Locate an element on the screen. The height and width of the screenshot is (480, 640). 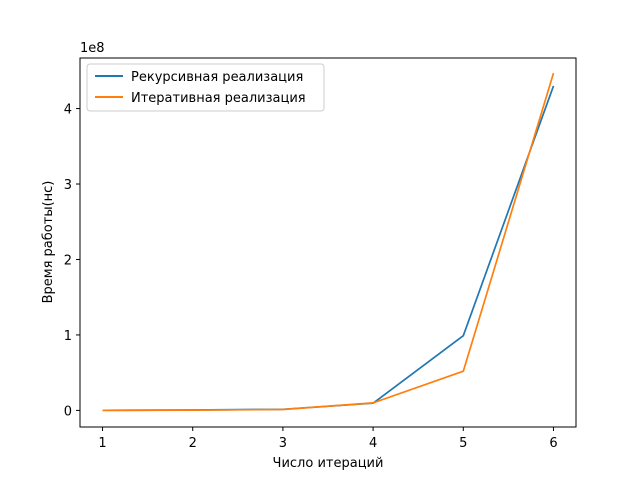
legend-box is located at coordinates (205, 87).